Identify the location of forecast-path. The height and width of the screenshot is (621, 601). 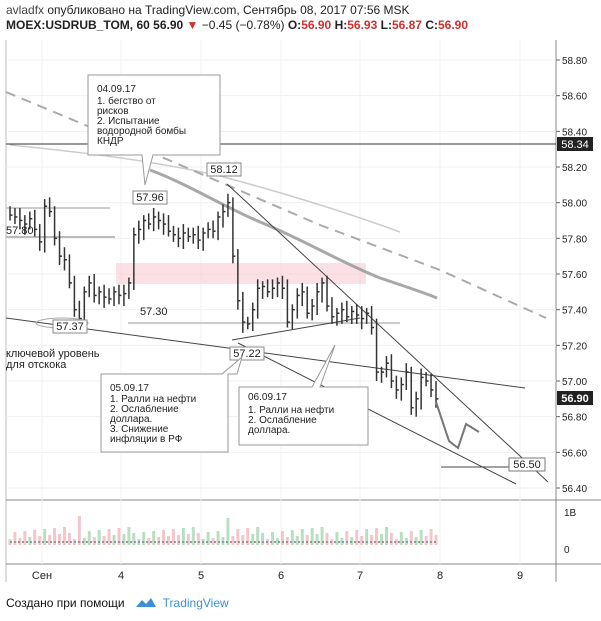
(457, 425).